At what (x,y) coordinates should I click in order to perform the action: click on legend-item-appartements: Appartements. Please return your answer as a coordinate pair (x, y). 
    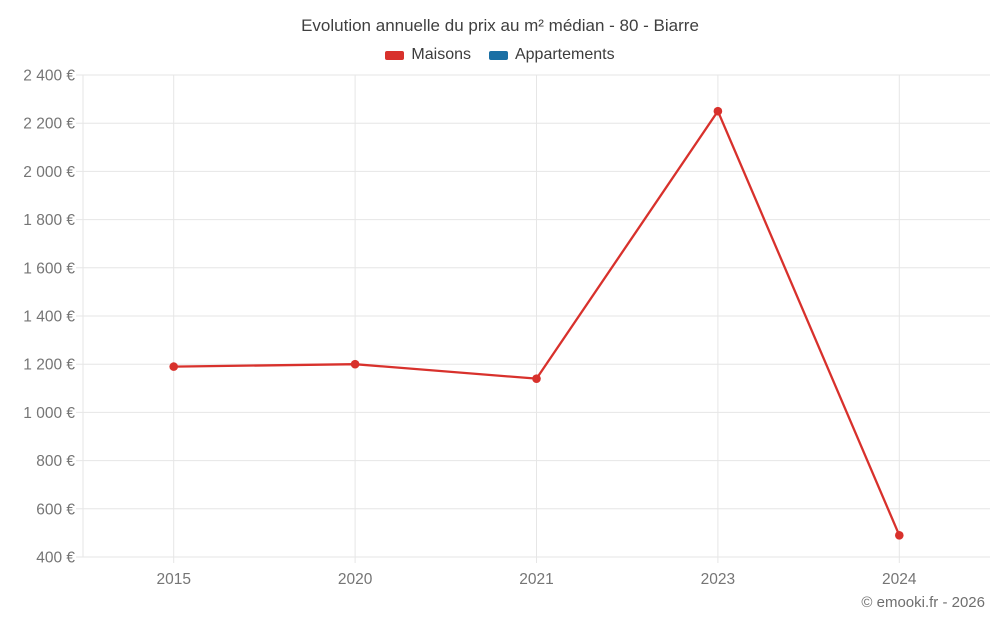
    Looking at the image, I should click on (551, 55).